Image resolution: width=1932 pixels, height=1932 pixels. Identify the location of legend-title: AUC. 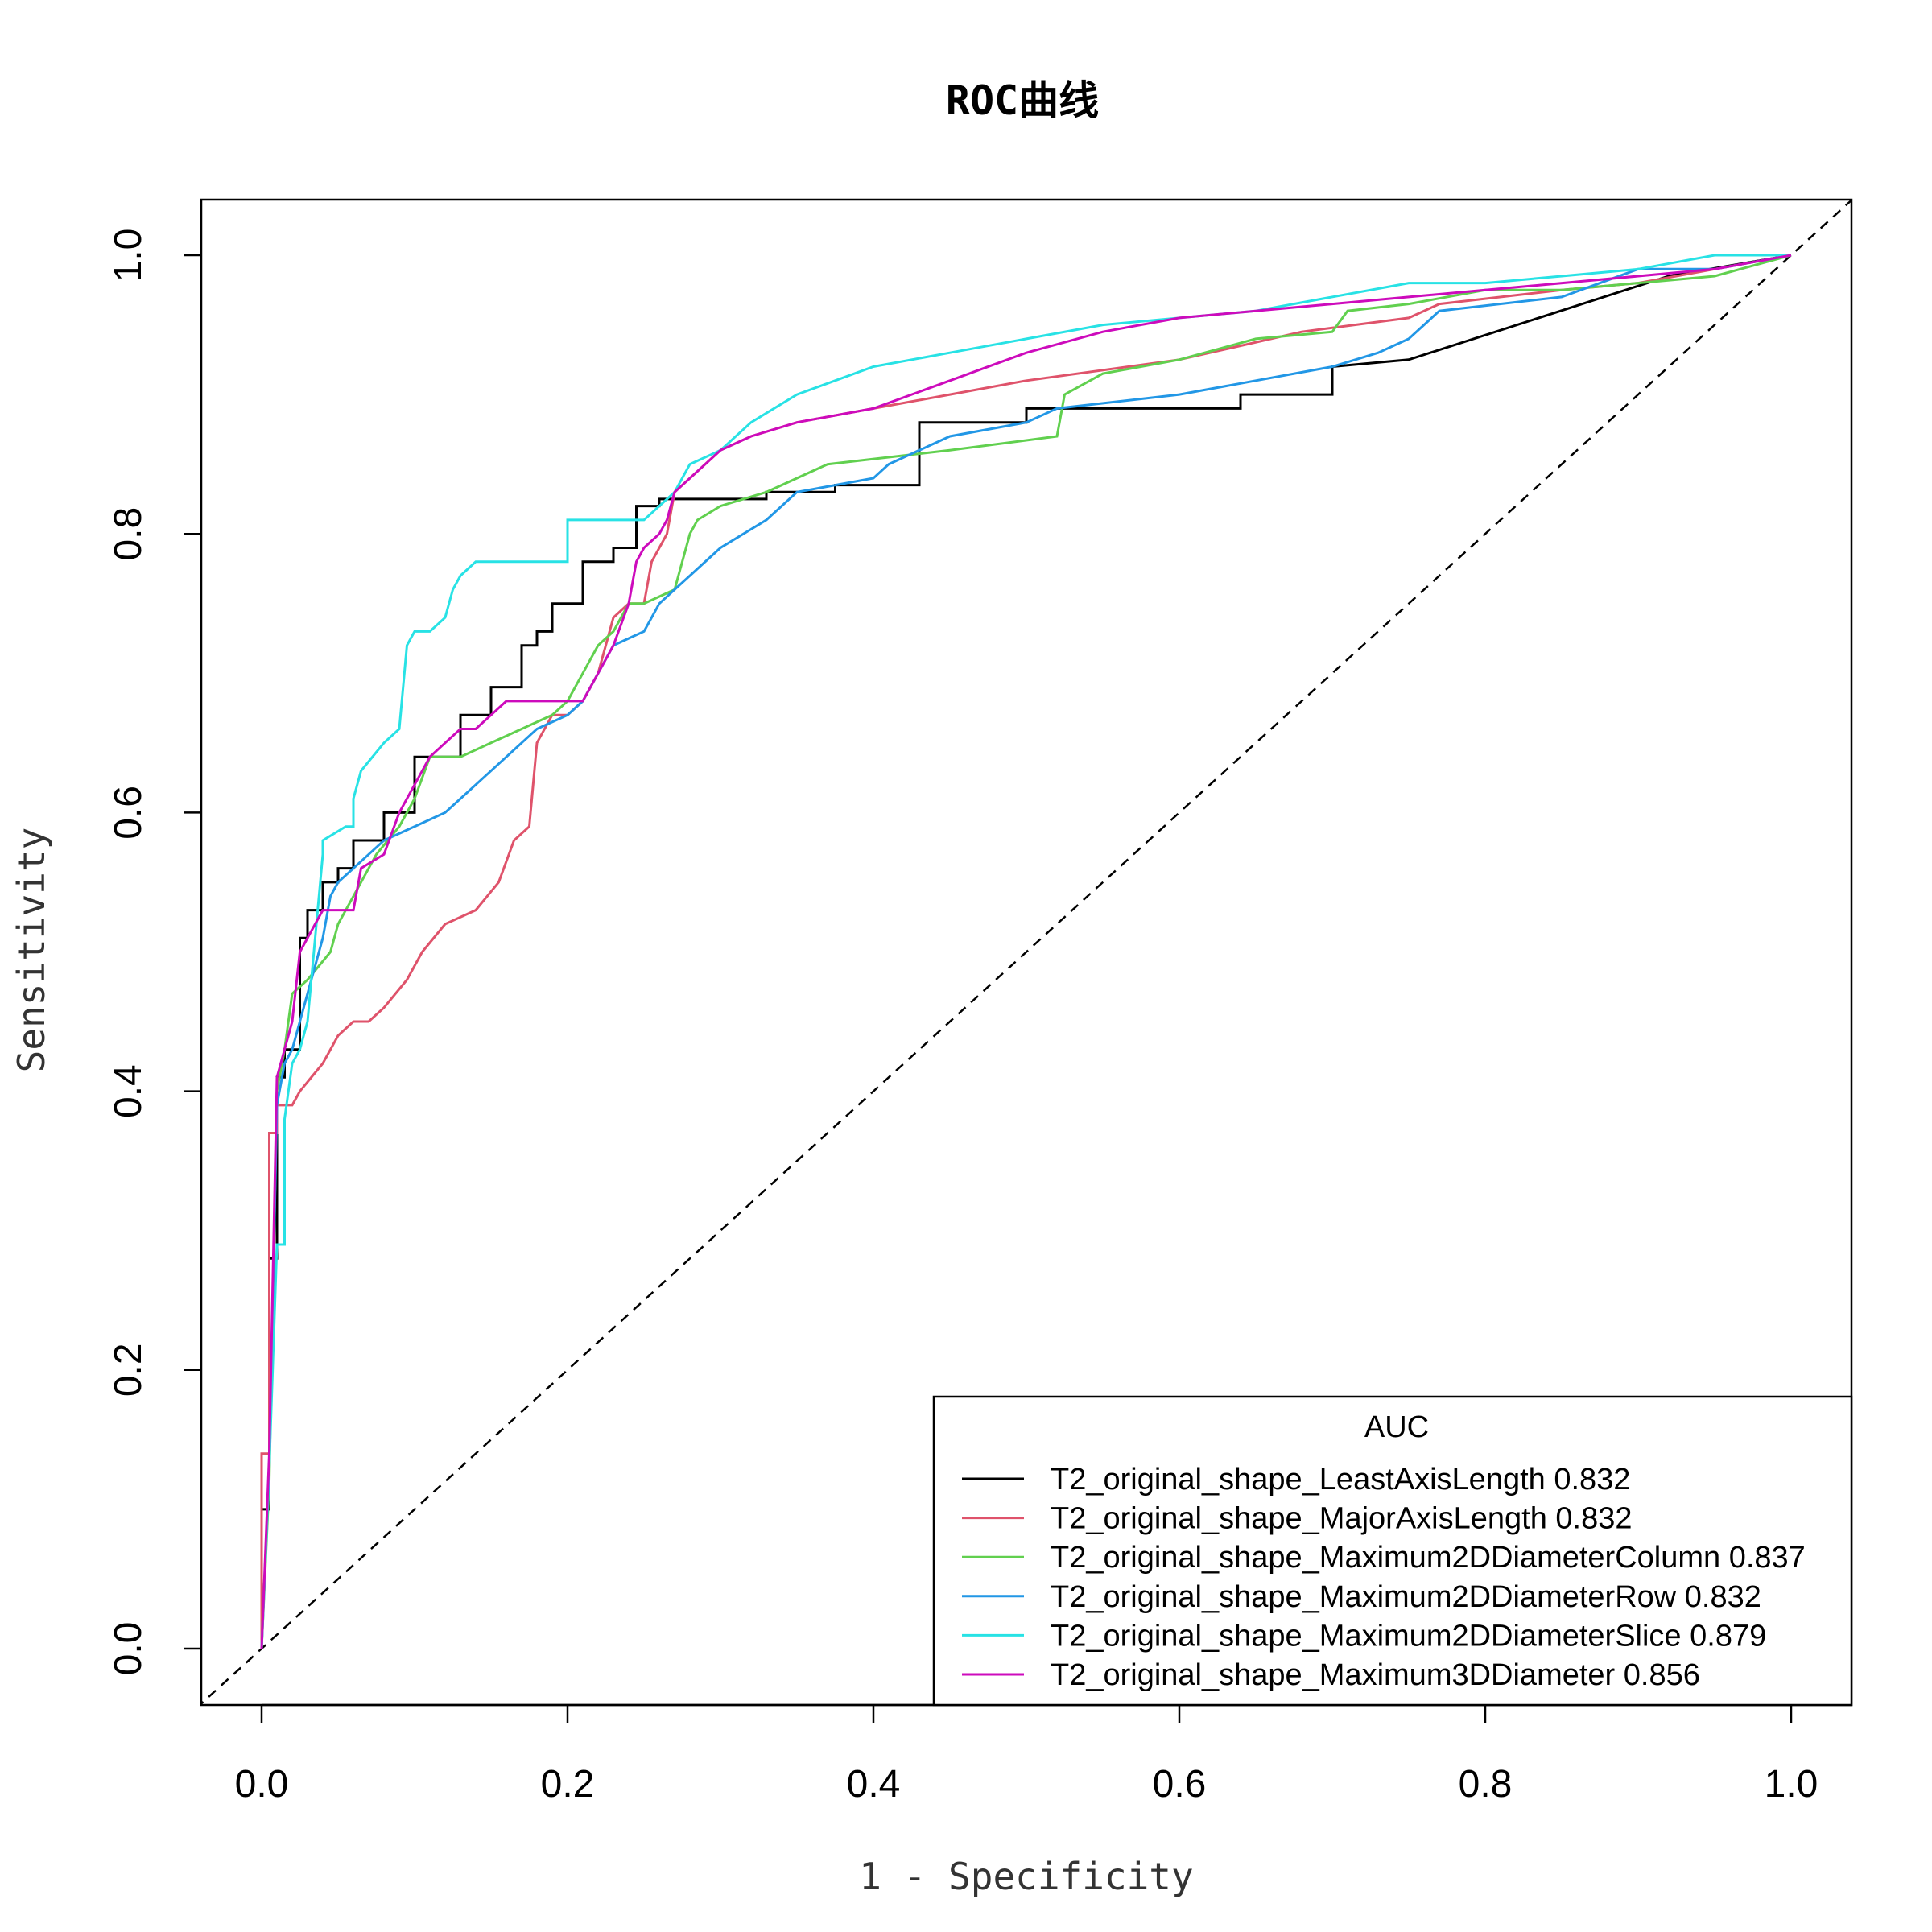
(1396, 1427).